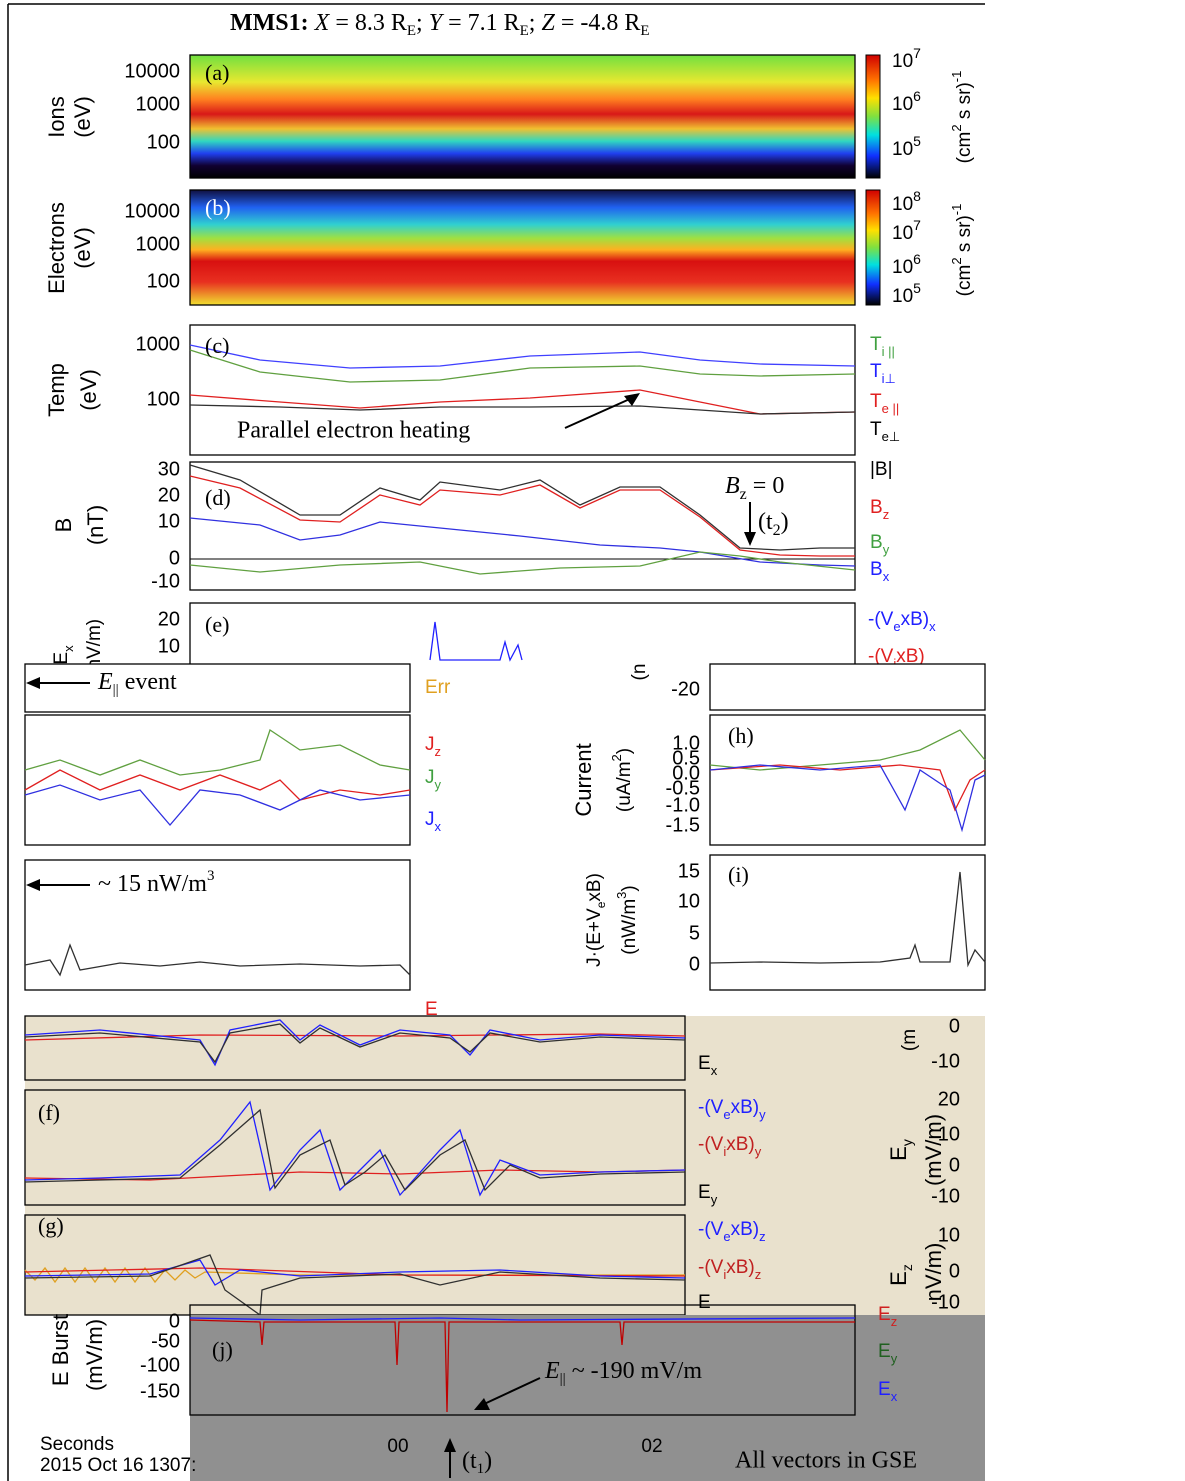 This screenshot has width=1185, height=1481. I want to click on axis-label: Current, so click(583, 779).